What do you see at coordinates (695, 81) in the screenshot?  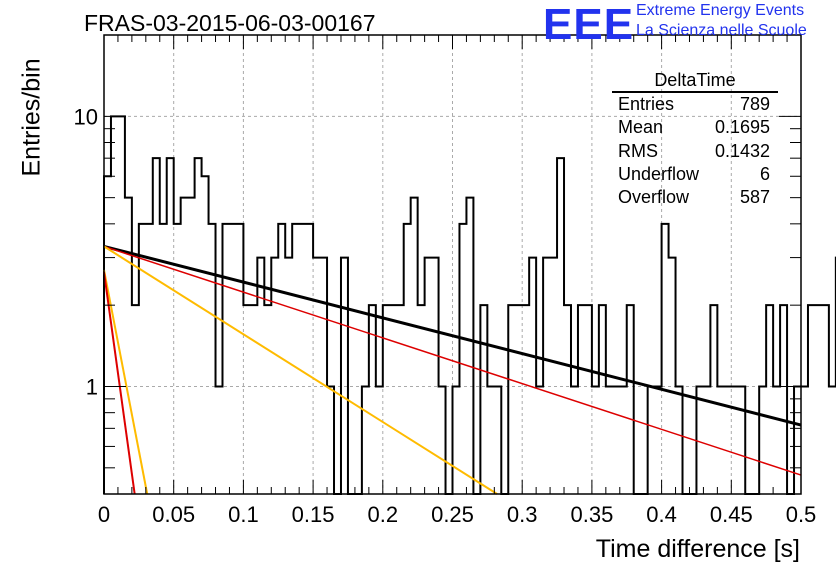 I see `stats-title: DeltaTime` at bounding box center [695, 81].